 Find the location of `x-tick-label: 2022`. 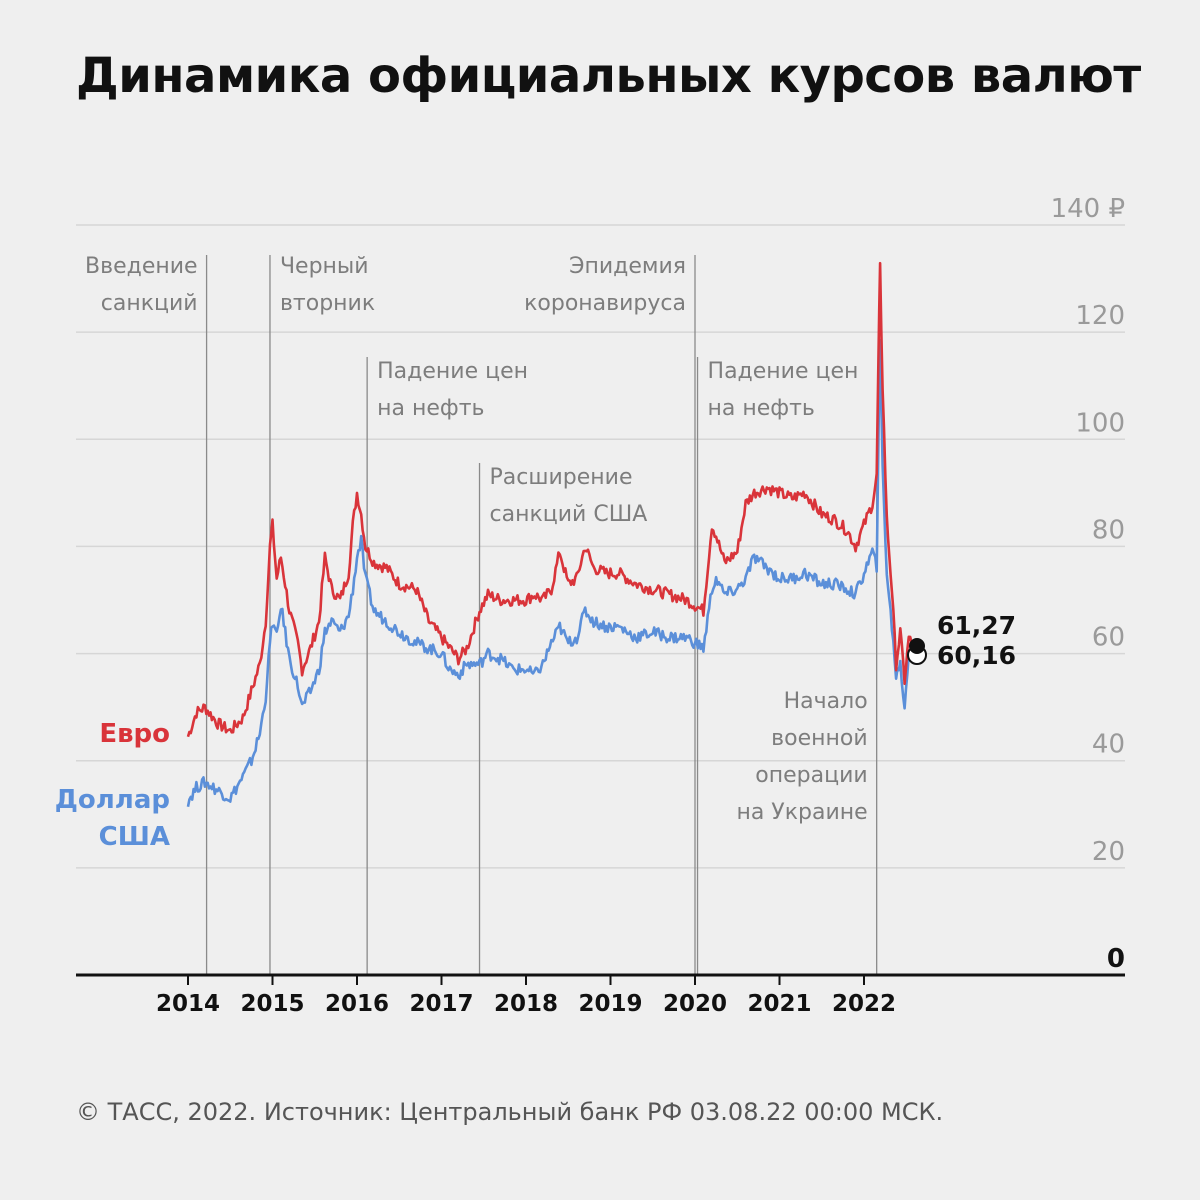

x-tick-label: 2022 is located at coordinates (864, 1004).